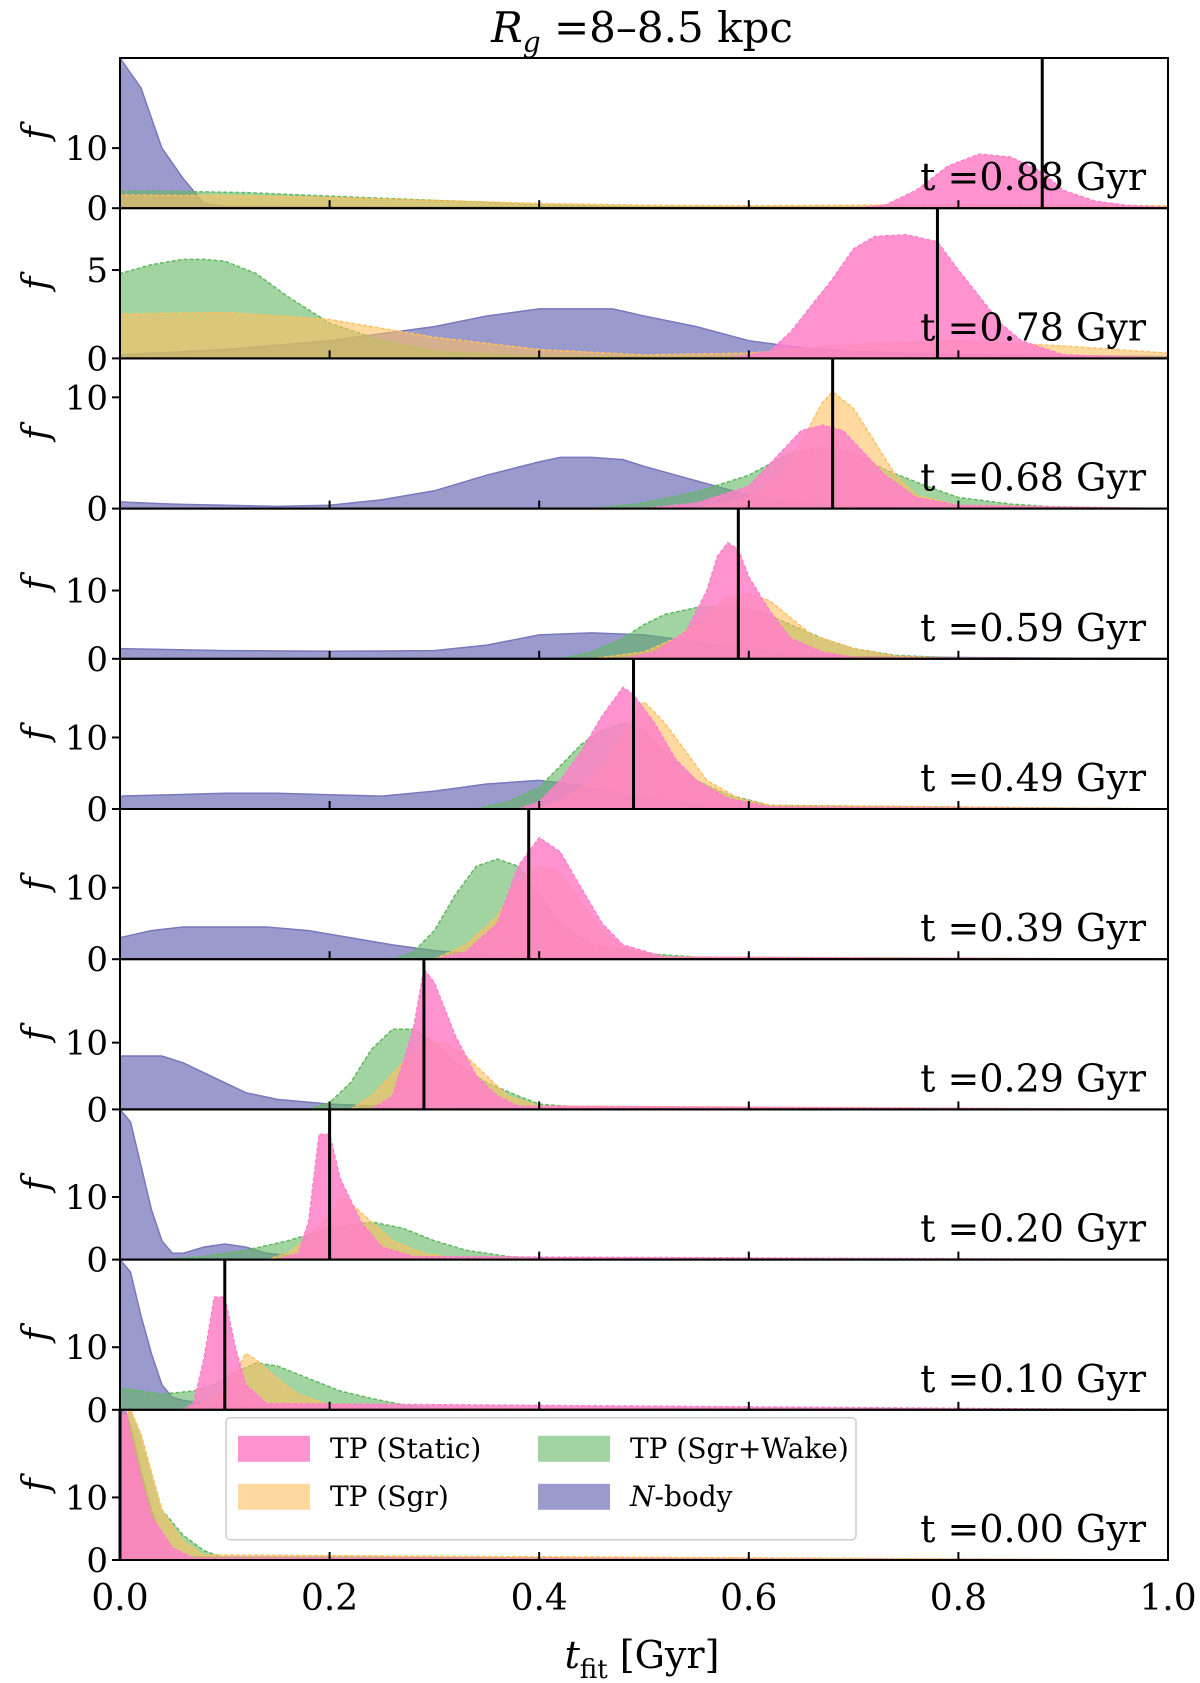 The image size is (1200, 1683). I want to click on panel-6: 0 10 f t =0.29 Gyr, so click(592, 1044).